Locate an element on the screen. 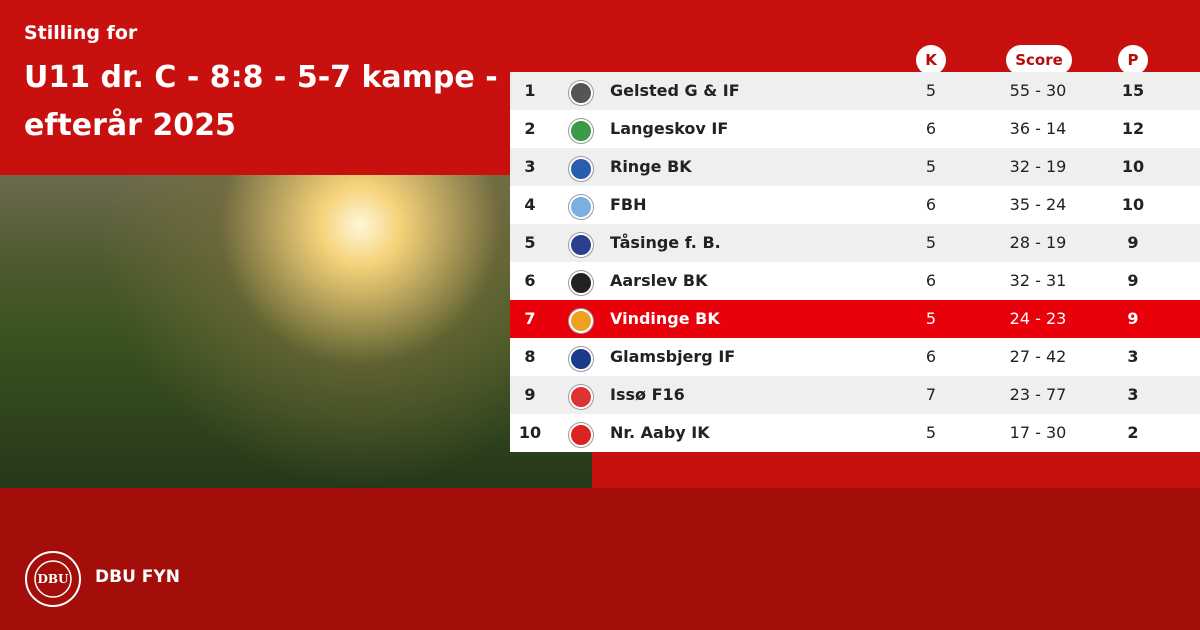 The image size is (1200, 630). rank: 9 is located at coordinates (530, 394).